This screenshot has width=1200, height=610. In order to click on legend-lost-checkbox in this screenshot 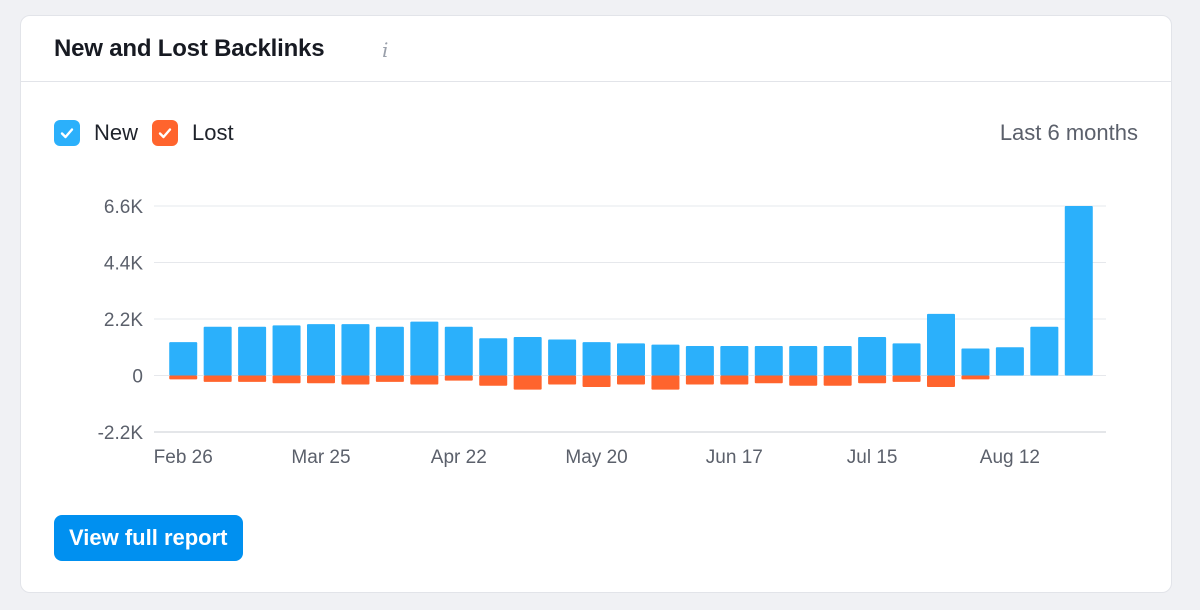, I will do `click(165, 133)`.